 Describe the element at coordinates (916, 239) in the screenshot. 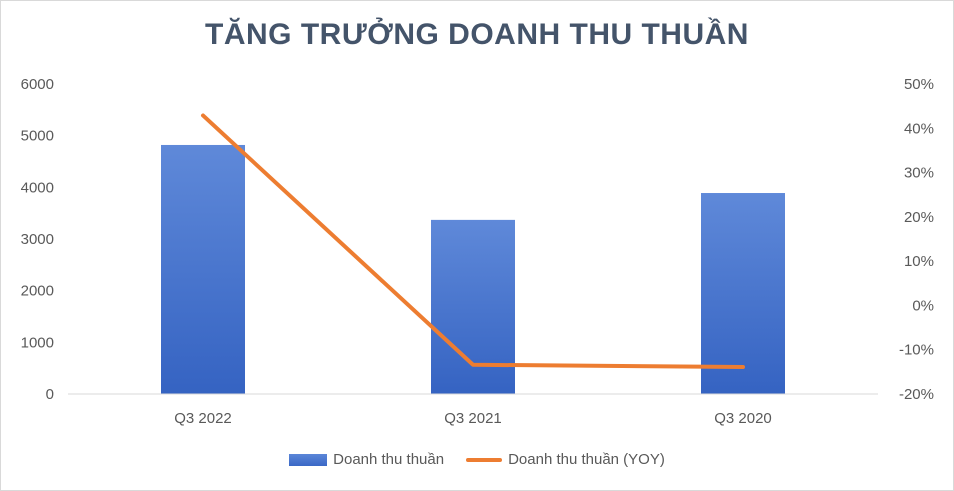

I see `right-axis-ticks: -20% -10% 0% 10% 20% 30% 40% 50%` at that location.